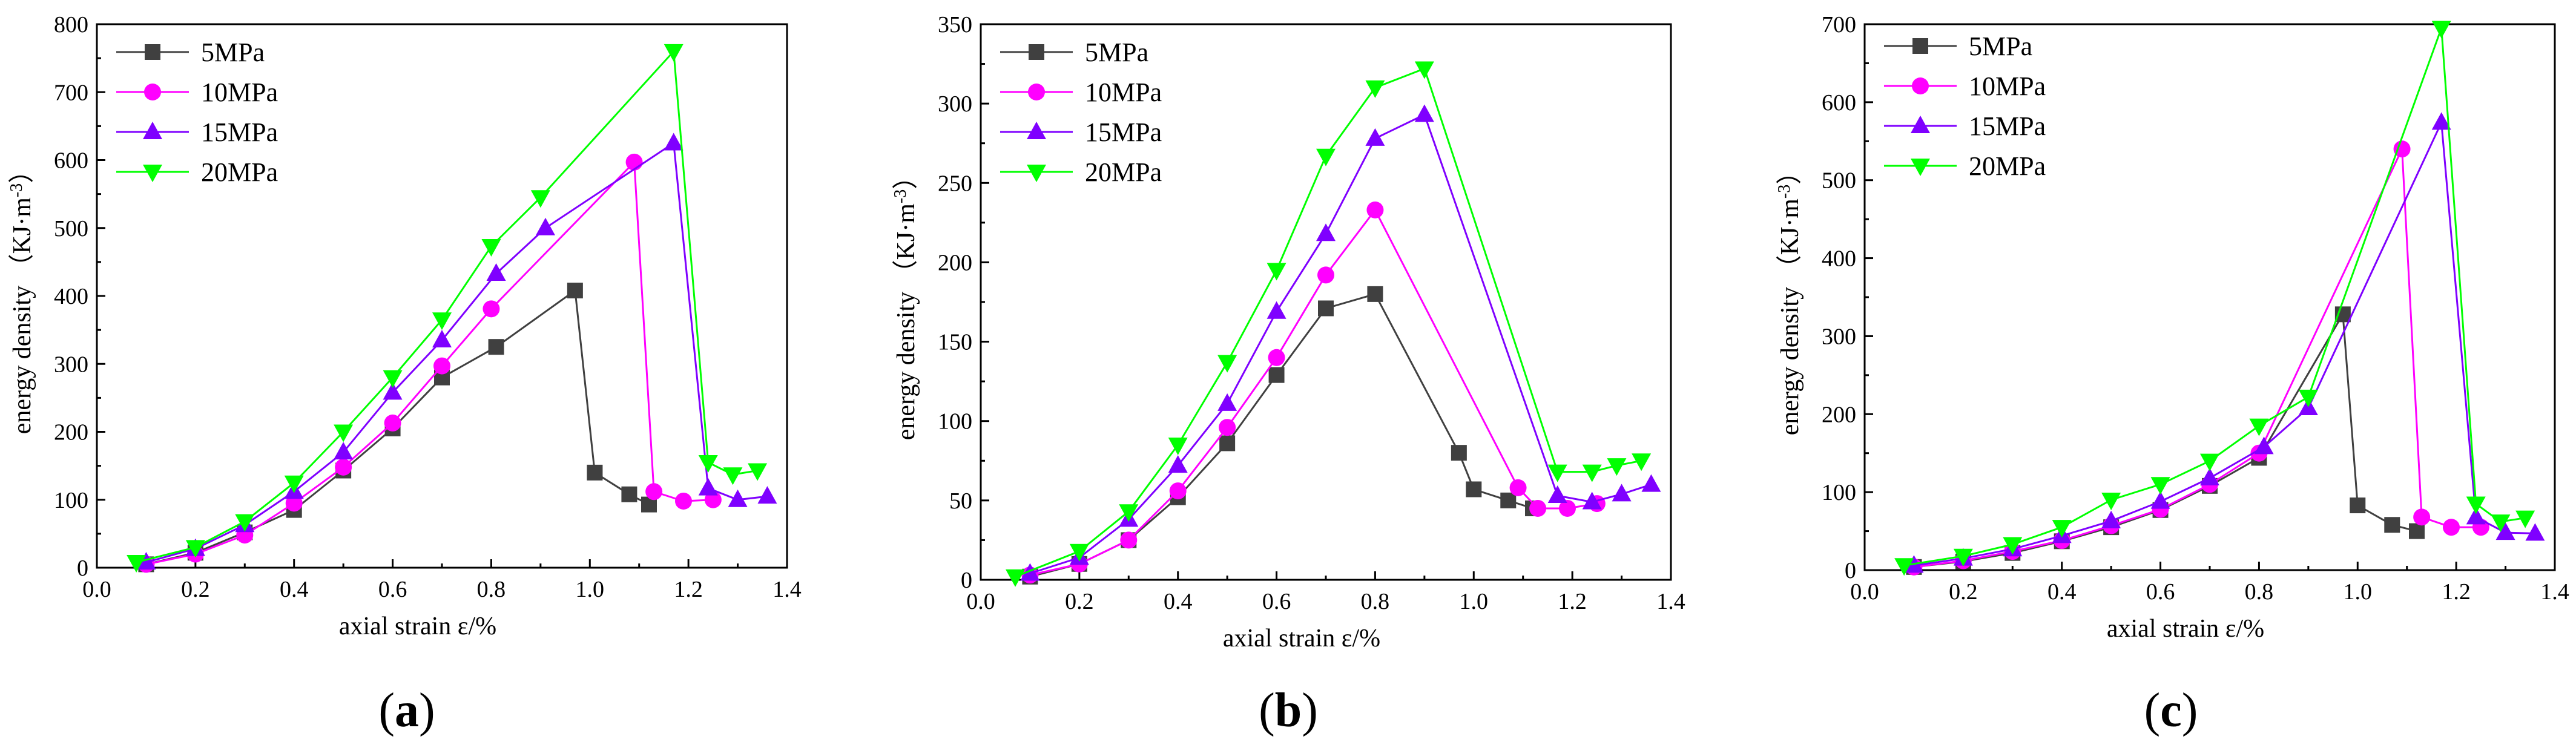  What do you see at coordinates (294, 589) in the screenshot?
I see `x-tick-label: 0.4` at bounding box center [294, 589].